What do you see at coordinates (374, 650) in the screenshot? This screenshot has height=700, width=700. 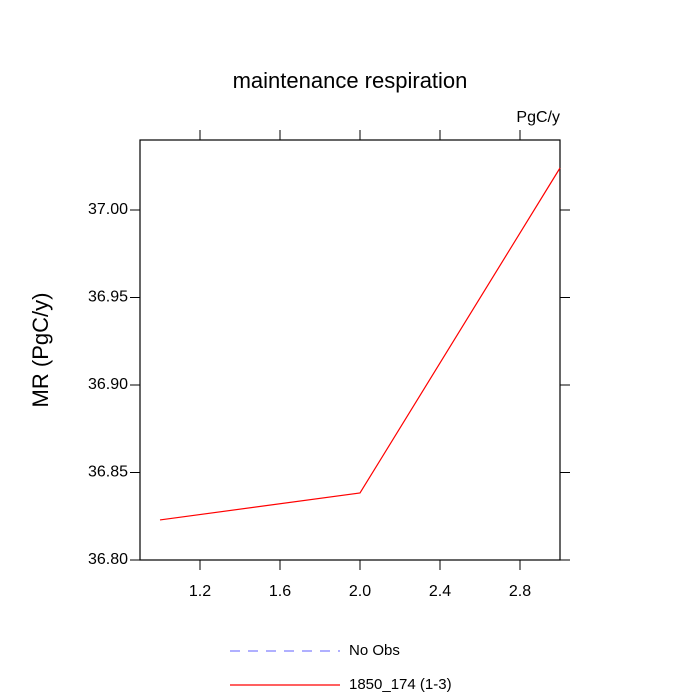 I see `legend-label: No Obs` at bounding box center [374, 650].